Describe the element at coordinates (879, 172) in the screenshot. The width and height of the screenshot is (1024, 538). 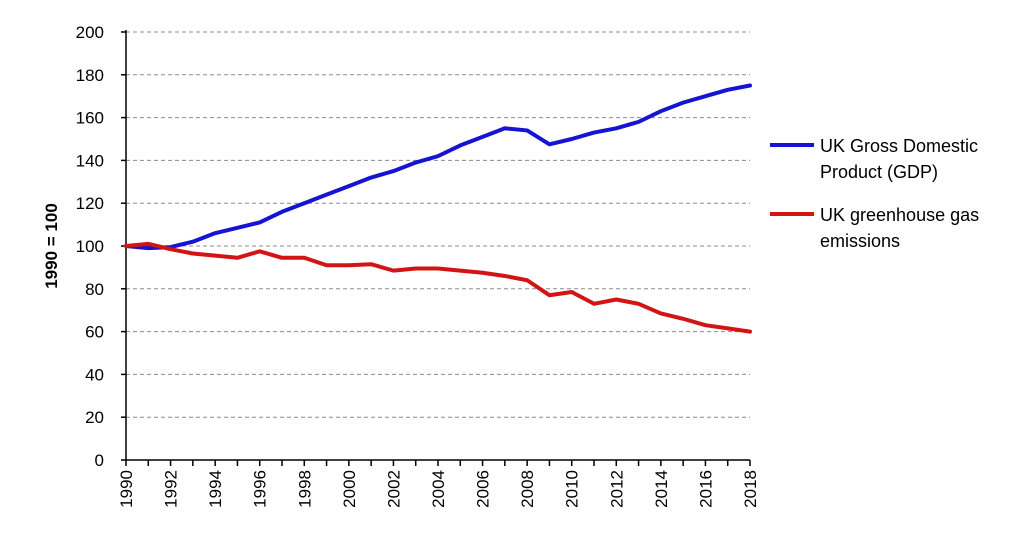
I see `legend-label-gdp: Product (GDP)` at that location.